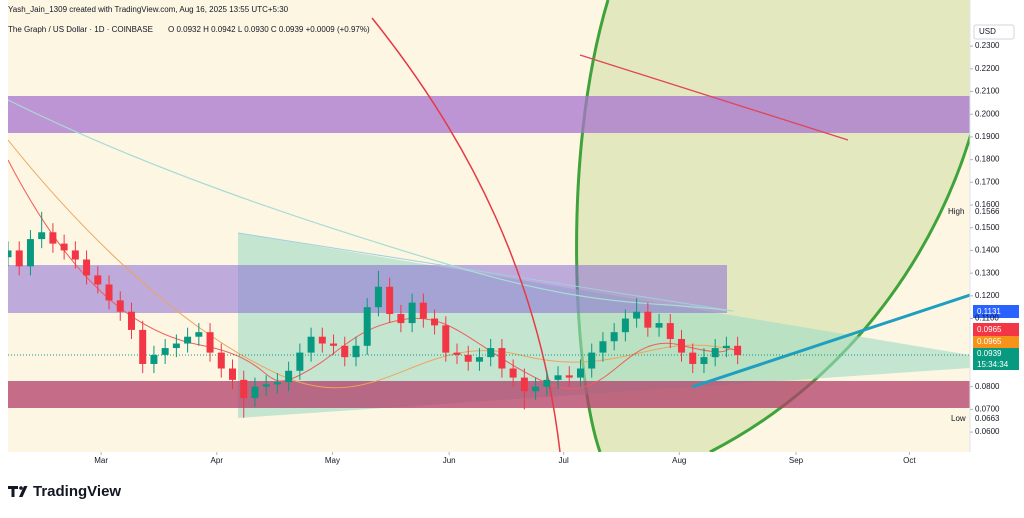 Image resolution: width=1024 pixels, height=518 pixels. I want to click on support-zone, so click(489, 394).